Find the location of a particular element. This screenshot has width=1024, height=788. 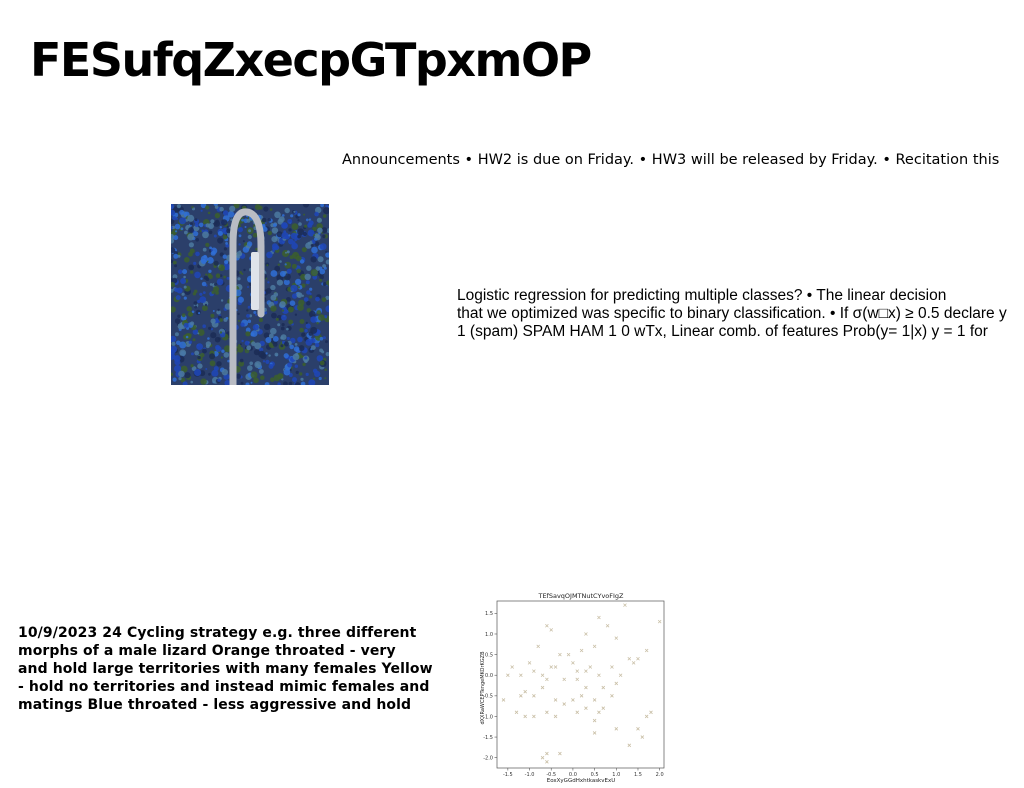

y-tick-label: -0.5 is located at coordinates (488, 697).